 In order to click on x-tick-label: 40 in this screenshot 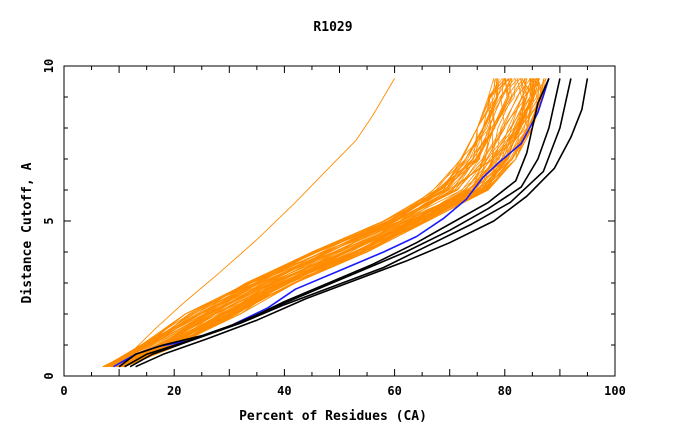, I will do `click(284, 391)`.